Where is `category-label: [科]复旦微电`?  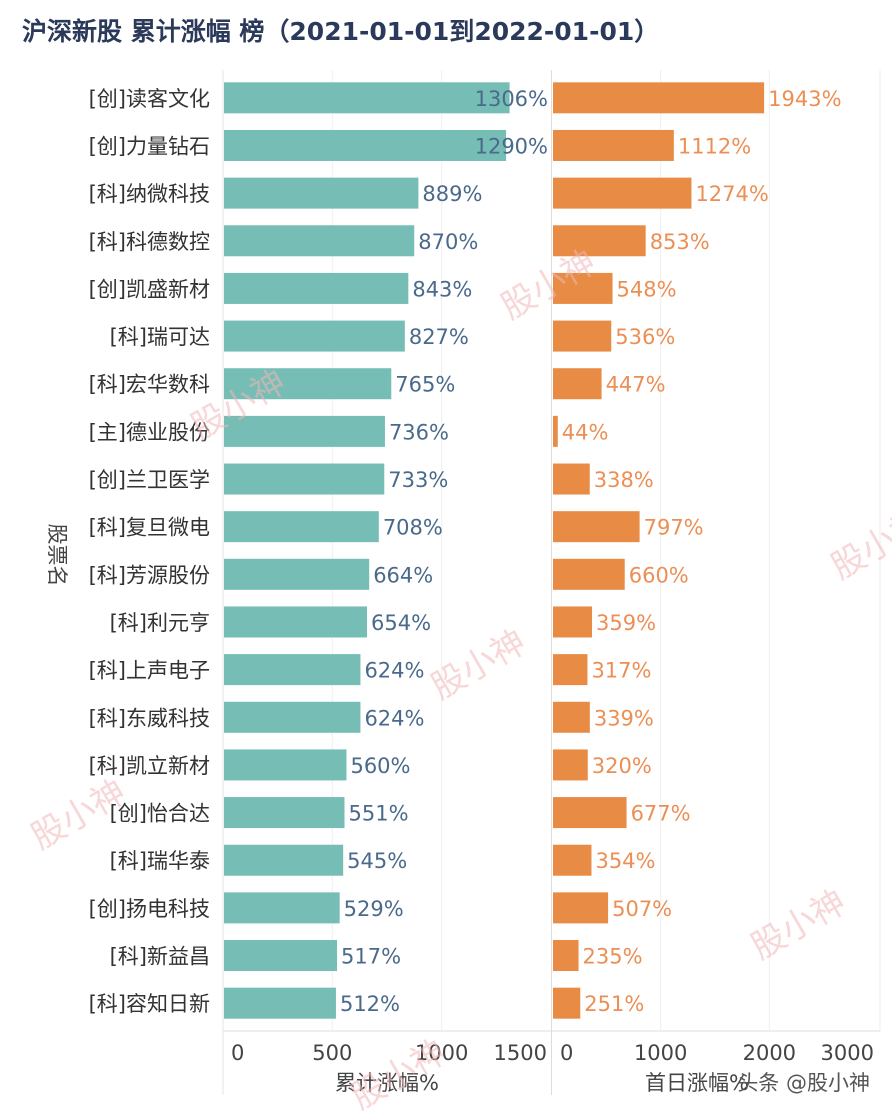 category-label: [科]复旦微电 is located at coordinates (149, 528).